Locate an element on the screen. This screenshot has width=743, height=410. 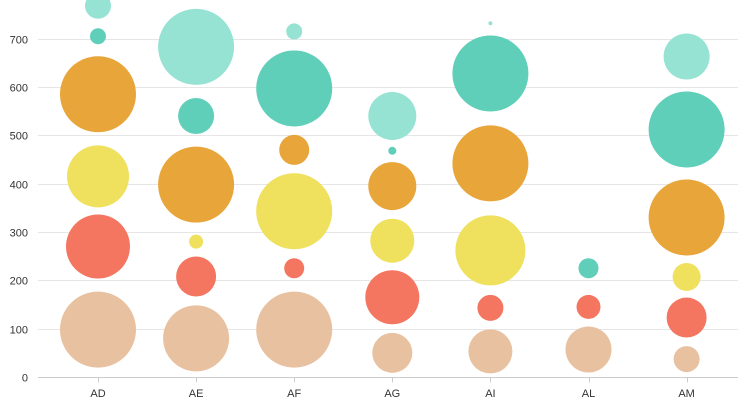
bubble-am-teal-light is located at coordinates (686, 56).